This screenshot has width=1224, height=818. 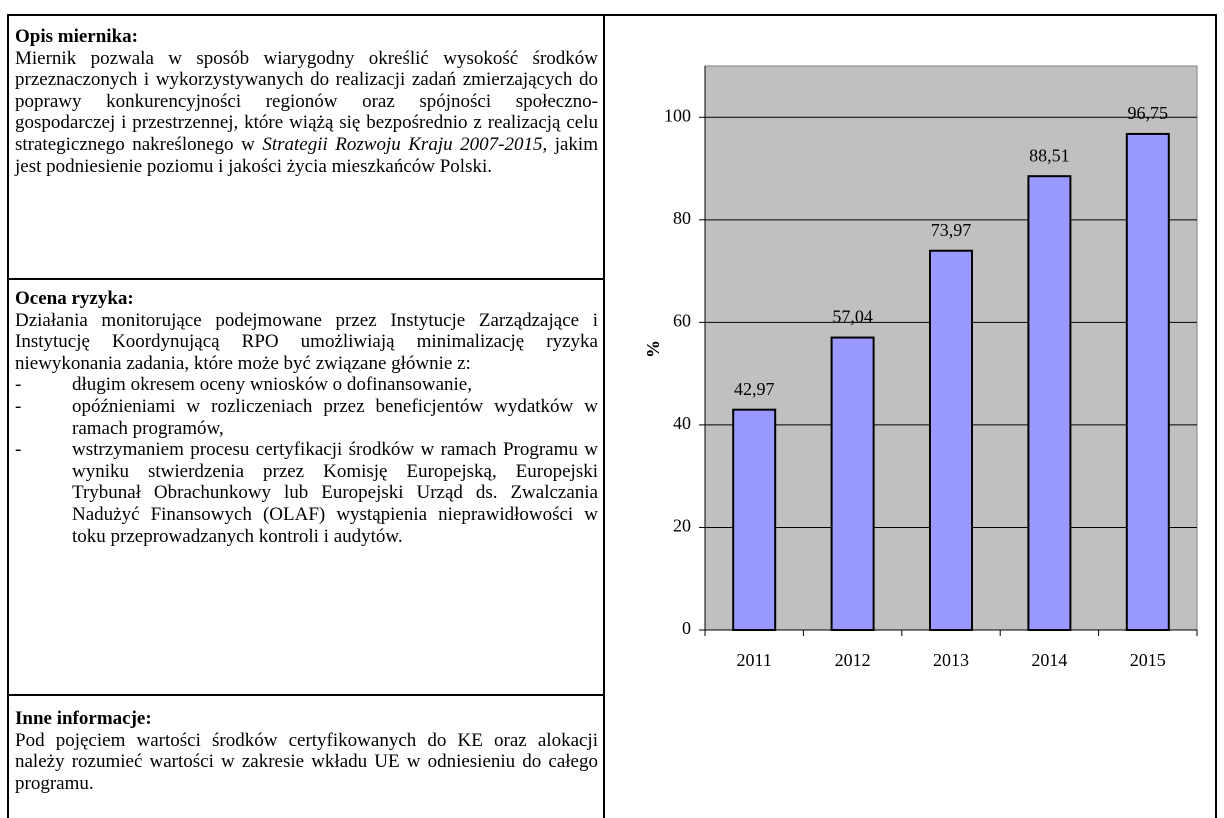 What do you see at coordinates (754, 389) in the screenshot?
I see `data-label: 42,97` at bounding box center [754, 389].